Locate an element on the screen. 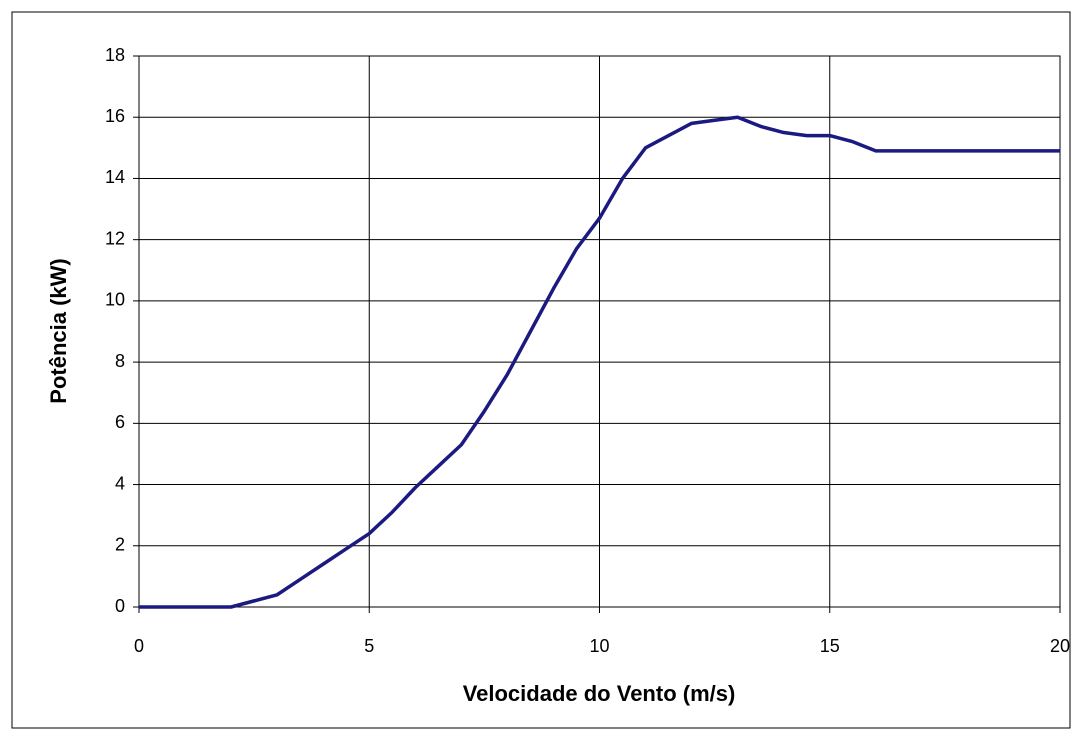 The height and width of the screenshot is (740, 1083). y-tick-label: 12 is located at coordinates (115, 238).